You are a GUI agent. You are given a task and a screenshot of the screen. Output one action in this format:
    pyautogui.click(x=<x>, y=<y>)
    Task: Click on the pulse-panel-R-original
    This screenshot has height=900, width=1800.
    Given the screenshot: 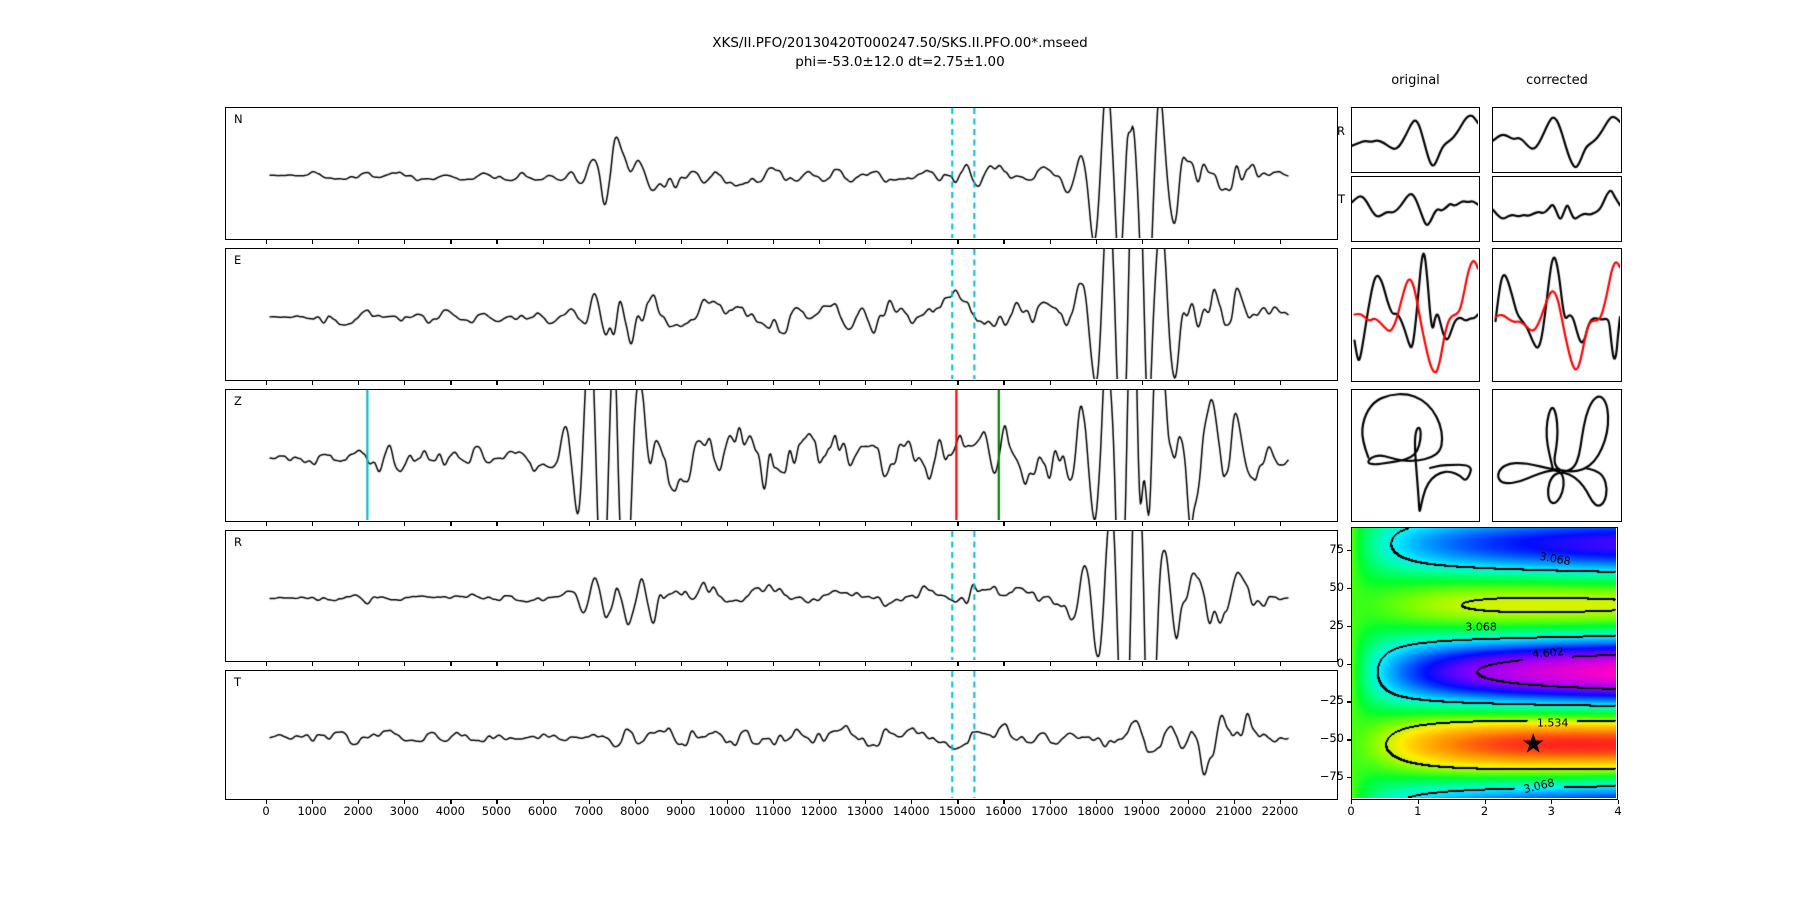 What is the action you would take?
    pyautogui.click(x=1415, y=140)
    